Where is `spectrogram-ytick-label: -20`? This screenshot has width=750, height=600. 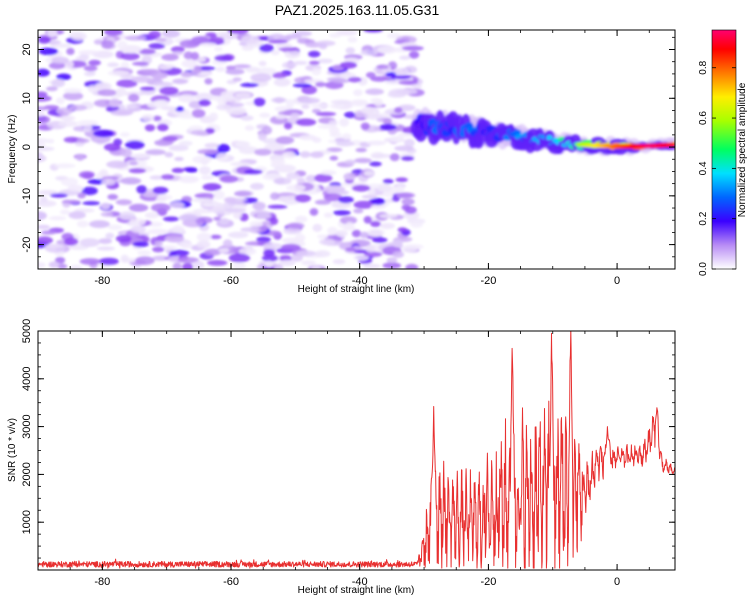
spectrogram-ytick-label: -20 is located at coordinates (27, 245).